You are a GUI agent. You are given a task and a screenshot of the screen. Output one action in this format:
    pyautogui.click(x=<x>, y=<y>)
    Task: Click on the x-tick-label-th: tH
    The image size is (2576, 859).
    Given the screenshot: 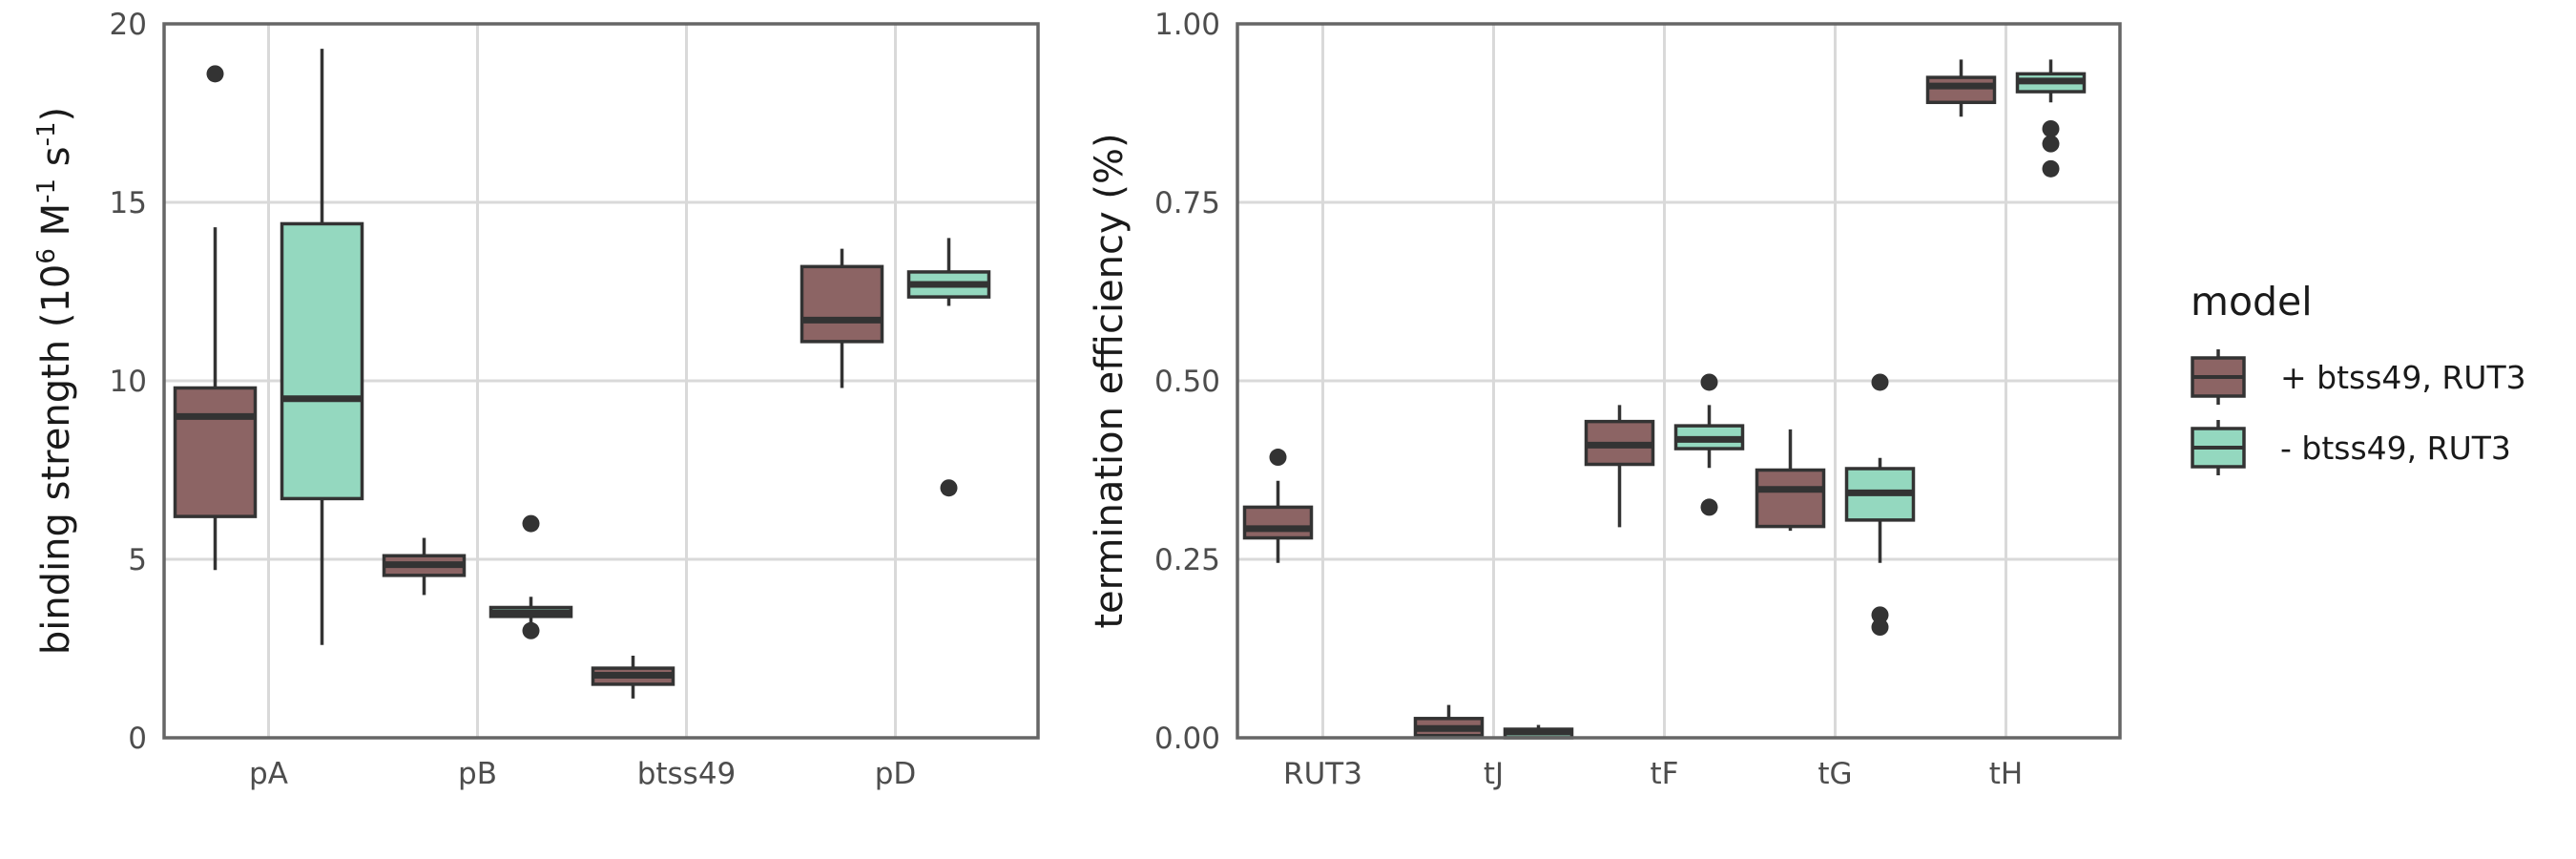 What is the action you would take?
    pyautogui.click(x=2006, y=774)
    